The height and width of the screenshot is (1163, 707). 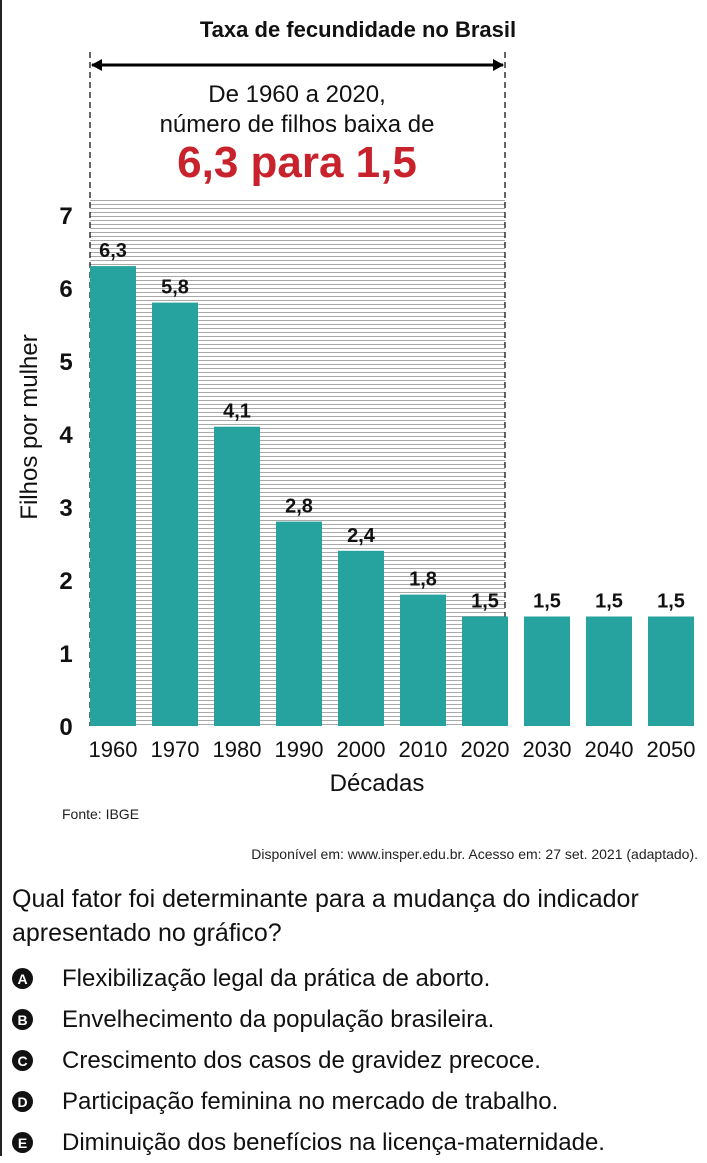 What do you see at coordinates (65, 362) in the screenshot?
I see `y-tick-label: 5` at bounding box center [65, 362].